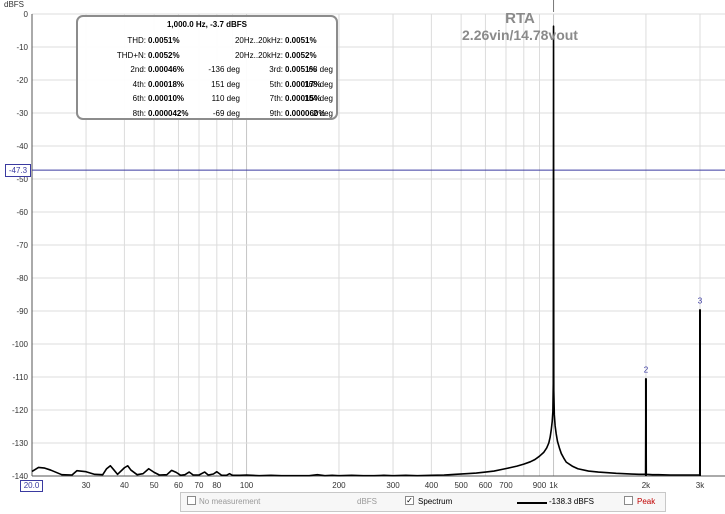 Image resolution: width=725 pixels, height=514 pixels. Describe the element at coordinates (318, 99) in the screenshot. I see `phase-right: 104 deg` at that location.